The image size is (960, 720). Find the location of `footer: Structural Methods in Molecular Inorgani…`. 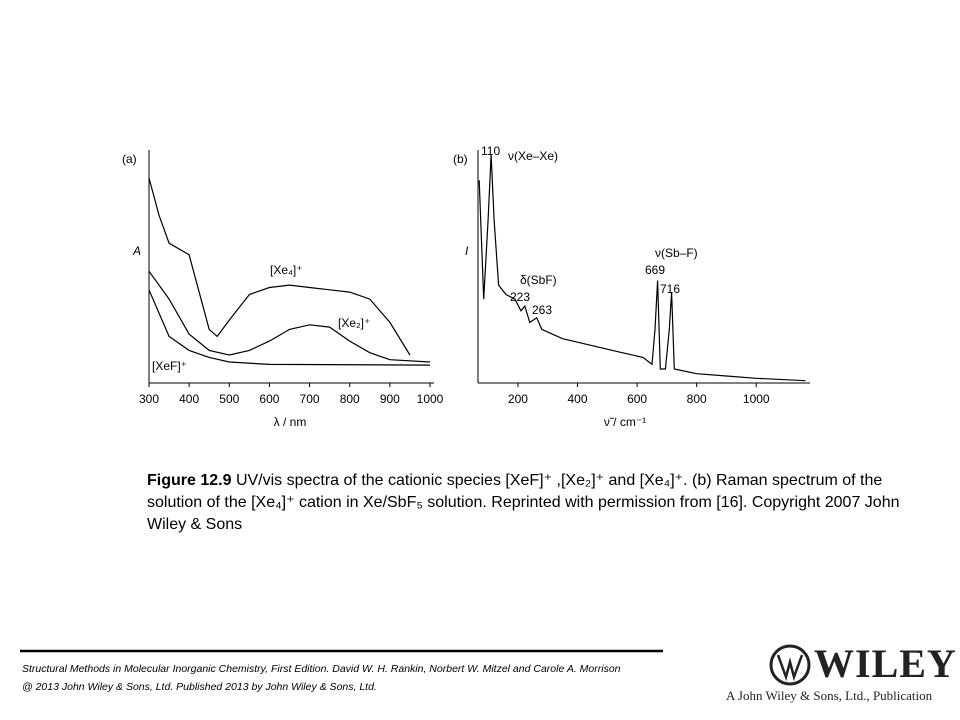

footer: Structural Methods in Molecular Inorgani… is located at coordinates (321, 678).